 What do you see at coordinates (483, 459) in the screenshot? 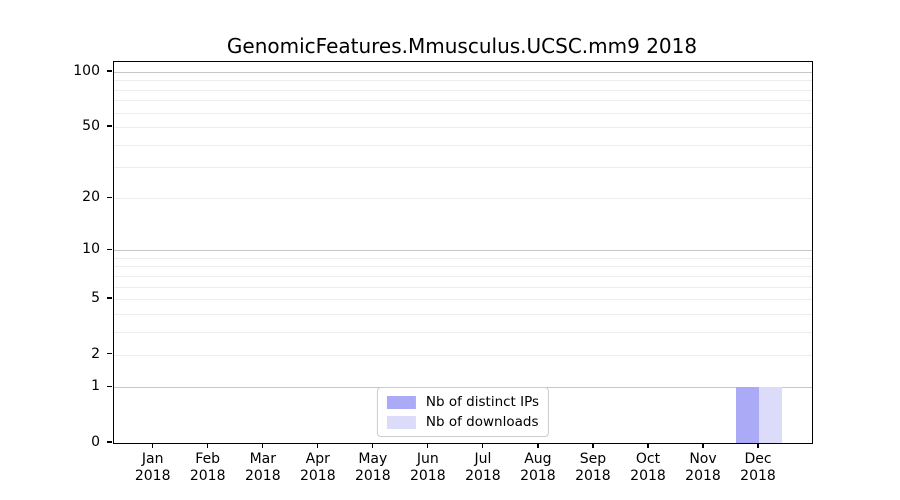
I see `x-tick-month: Jul` at bounding box center [483, 459].